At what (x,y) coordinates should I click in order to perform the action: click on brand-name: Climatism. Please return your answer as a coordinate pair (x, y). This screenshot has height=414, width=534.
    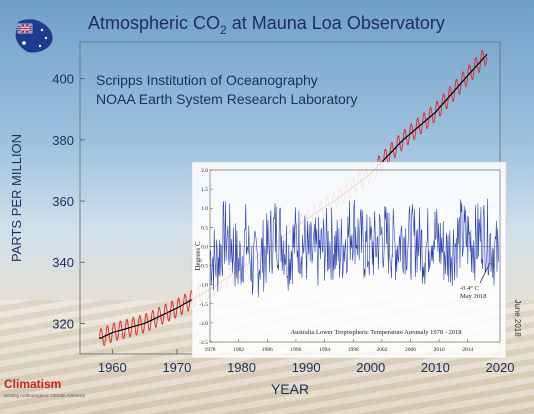
    Looking at the image, I should click on (32, 384).